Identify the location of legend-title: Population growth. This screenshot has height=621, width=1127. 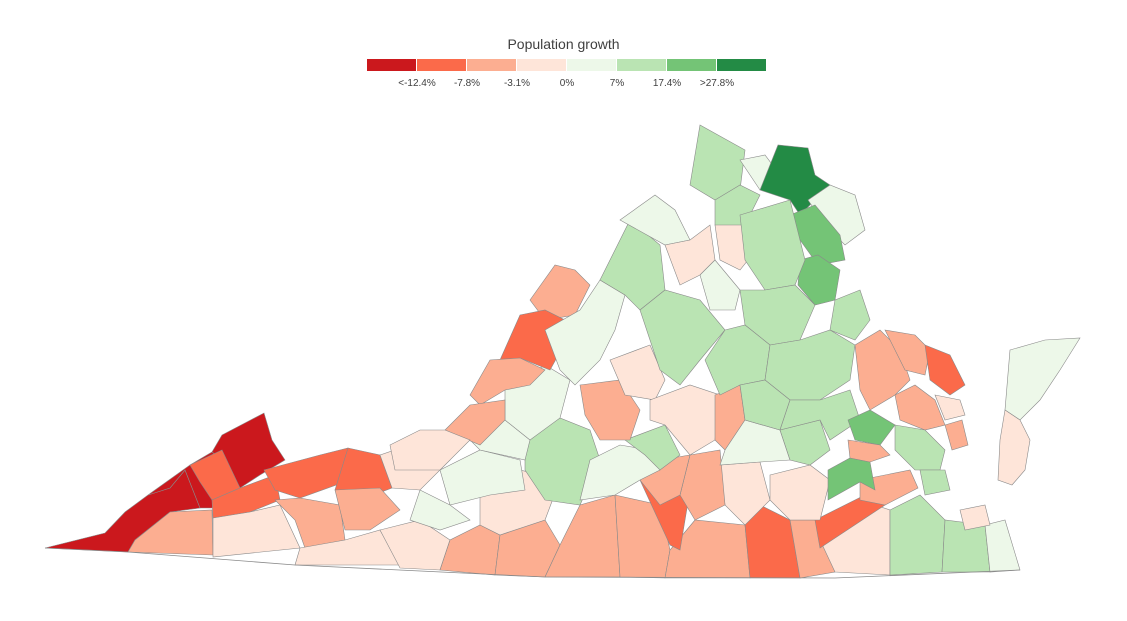
(563, 44).